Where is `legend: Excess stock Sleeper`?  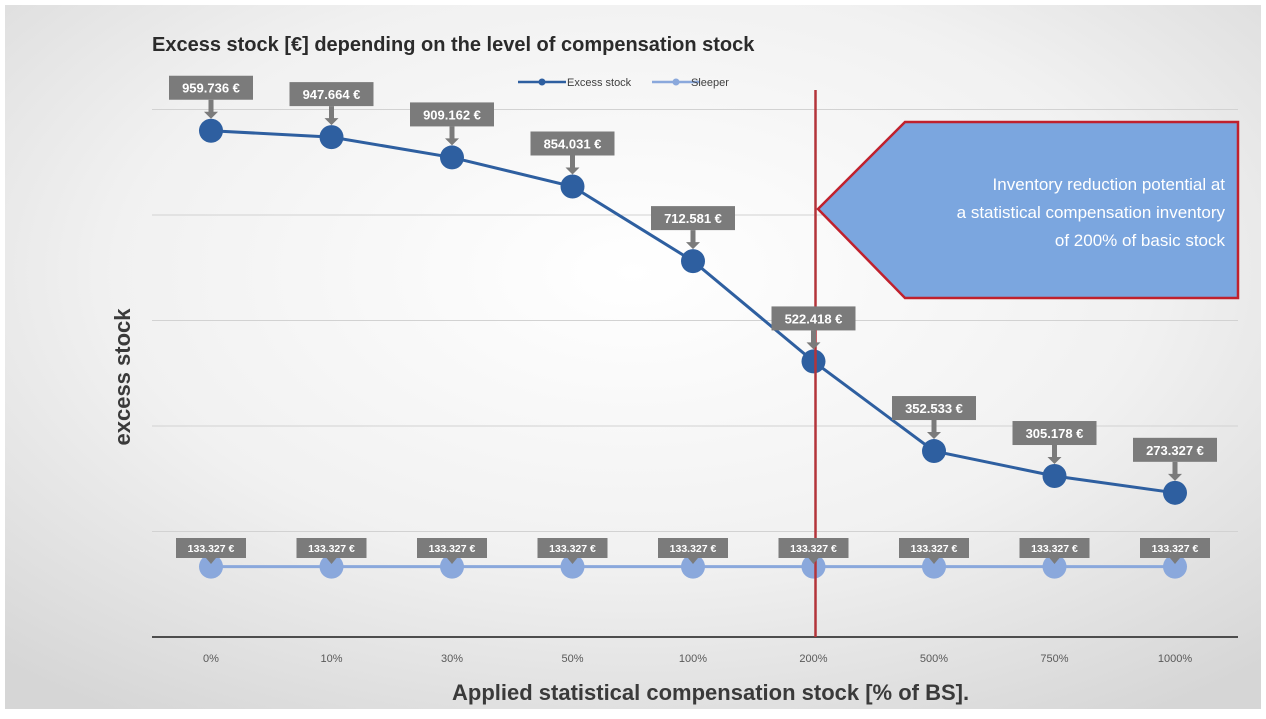
legend: Excess stock Sleeper is located at coordinates (623, 83).